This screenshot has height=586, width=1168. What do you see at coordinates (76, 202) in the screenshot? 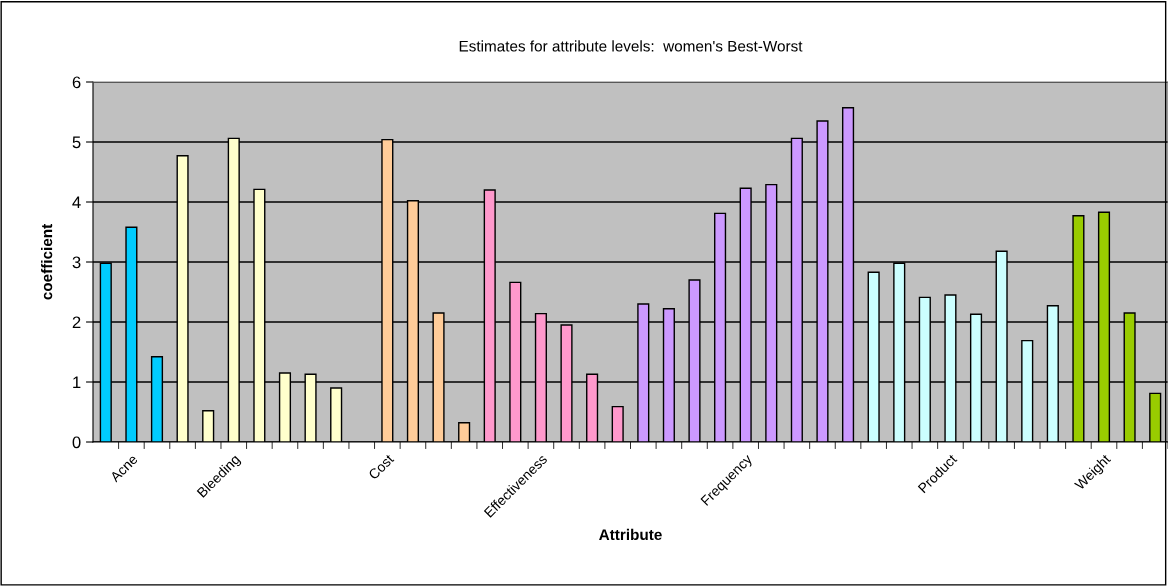
I see `y-tick-label: 4` at bounding box center [76, 202].